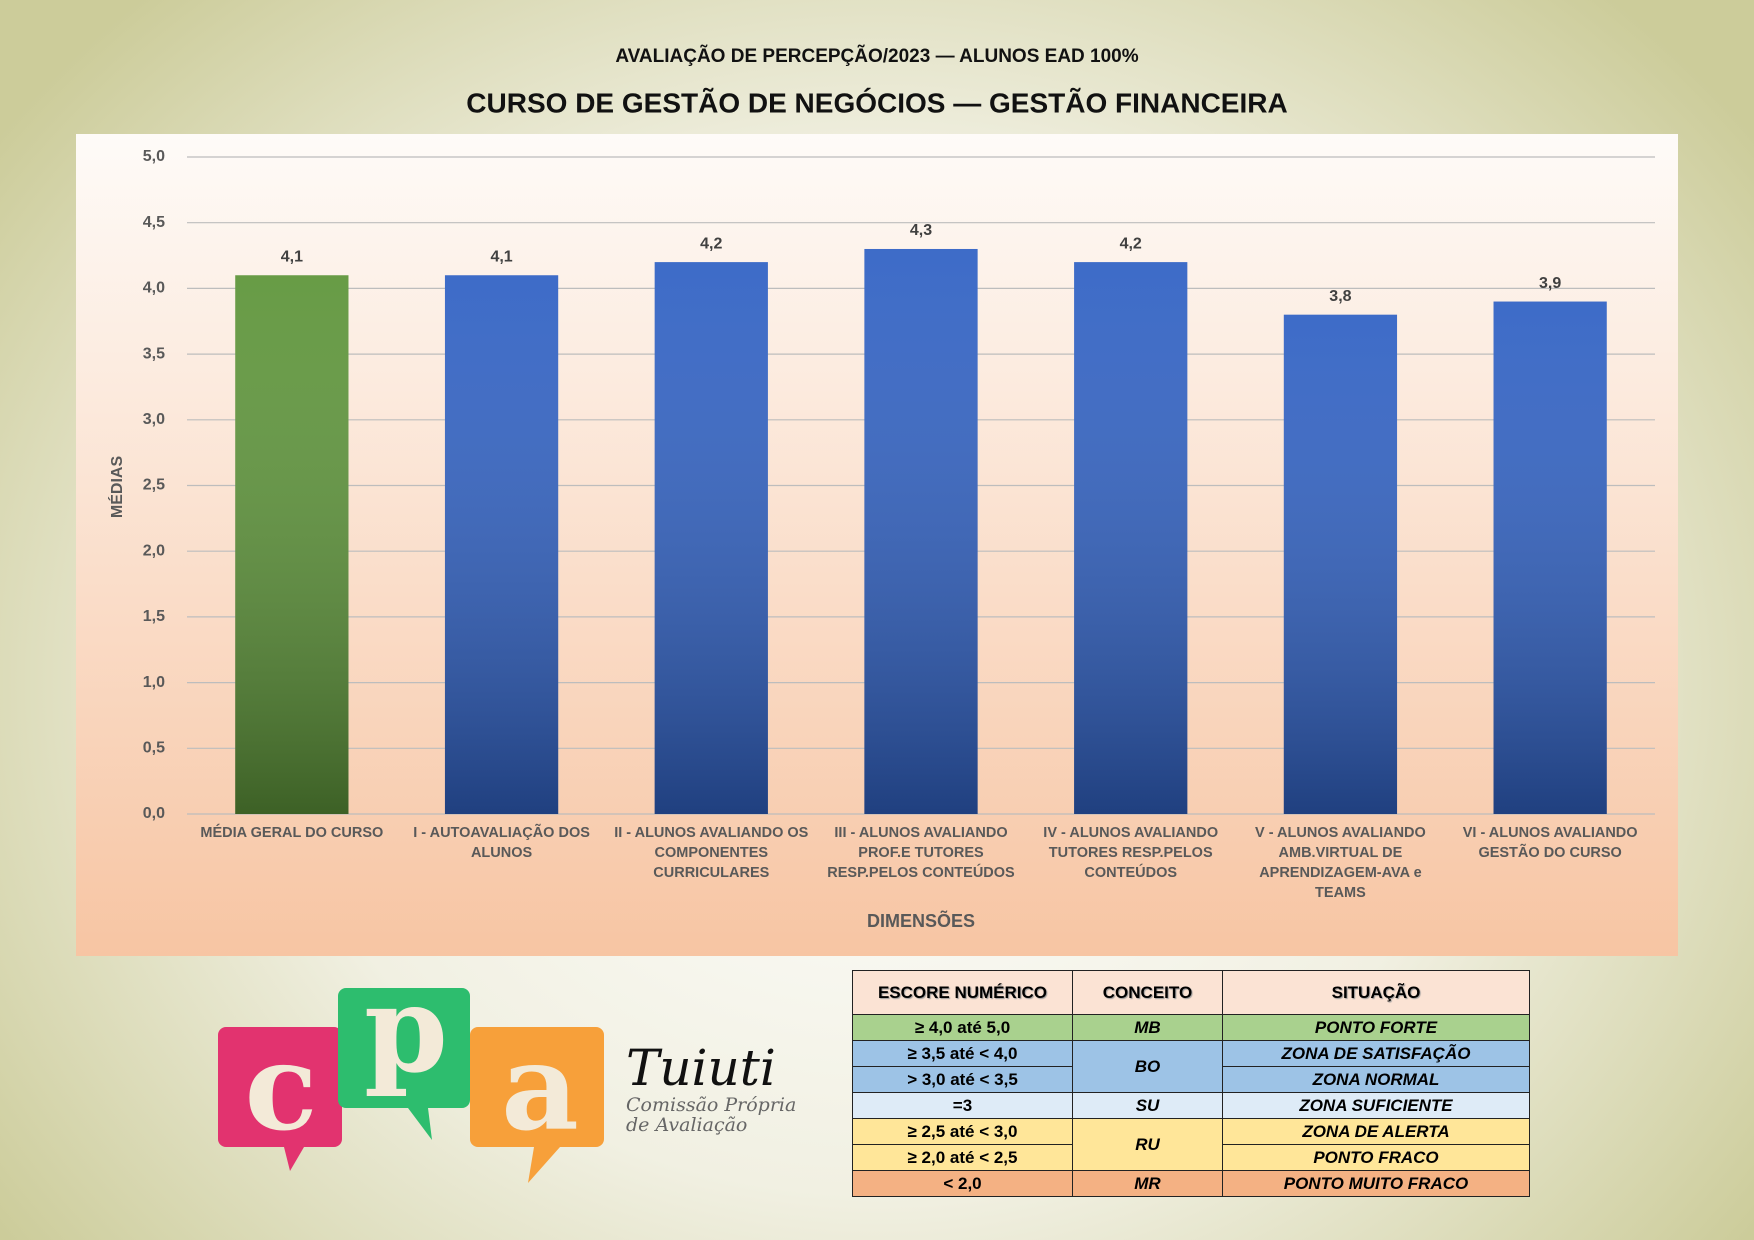  Describe the element at coordinates (154, 550) in the screenshot. I see `y-tick-label: 2,0` at that location.